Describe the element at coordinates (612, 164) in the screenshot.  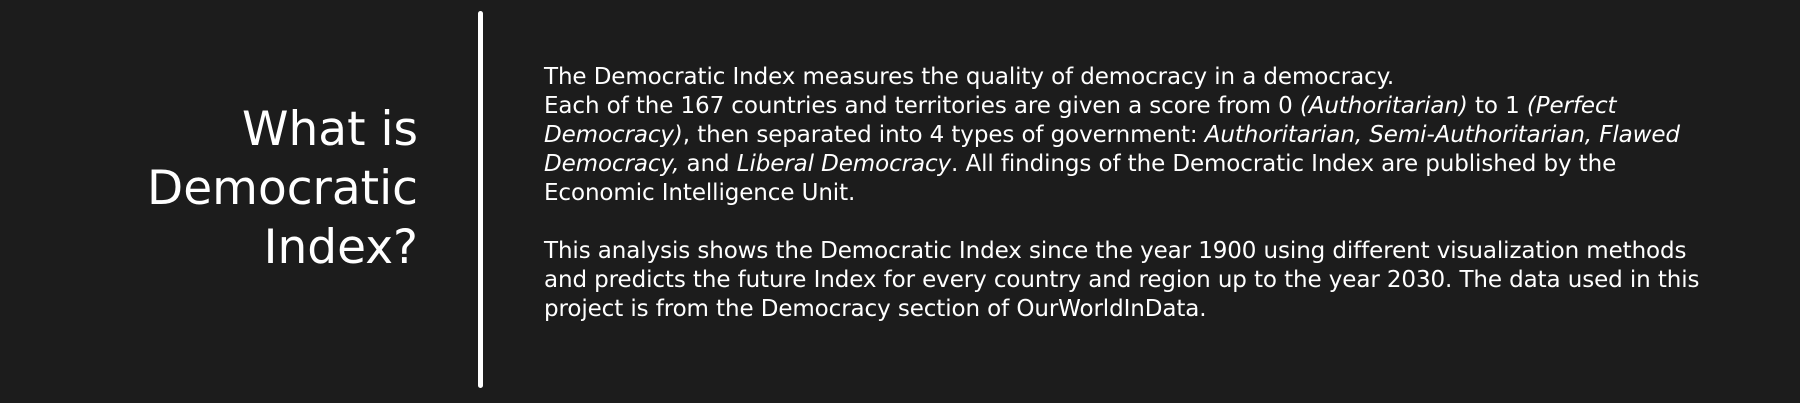
I see `text-run-italic: Democracy,` at that location.